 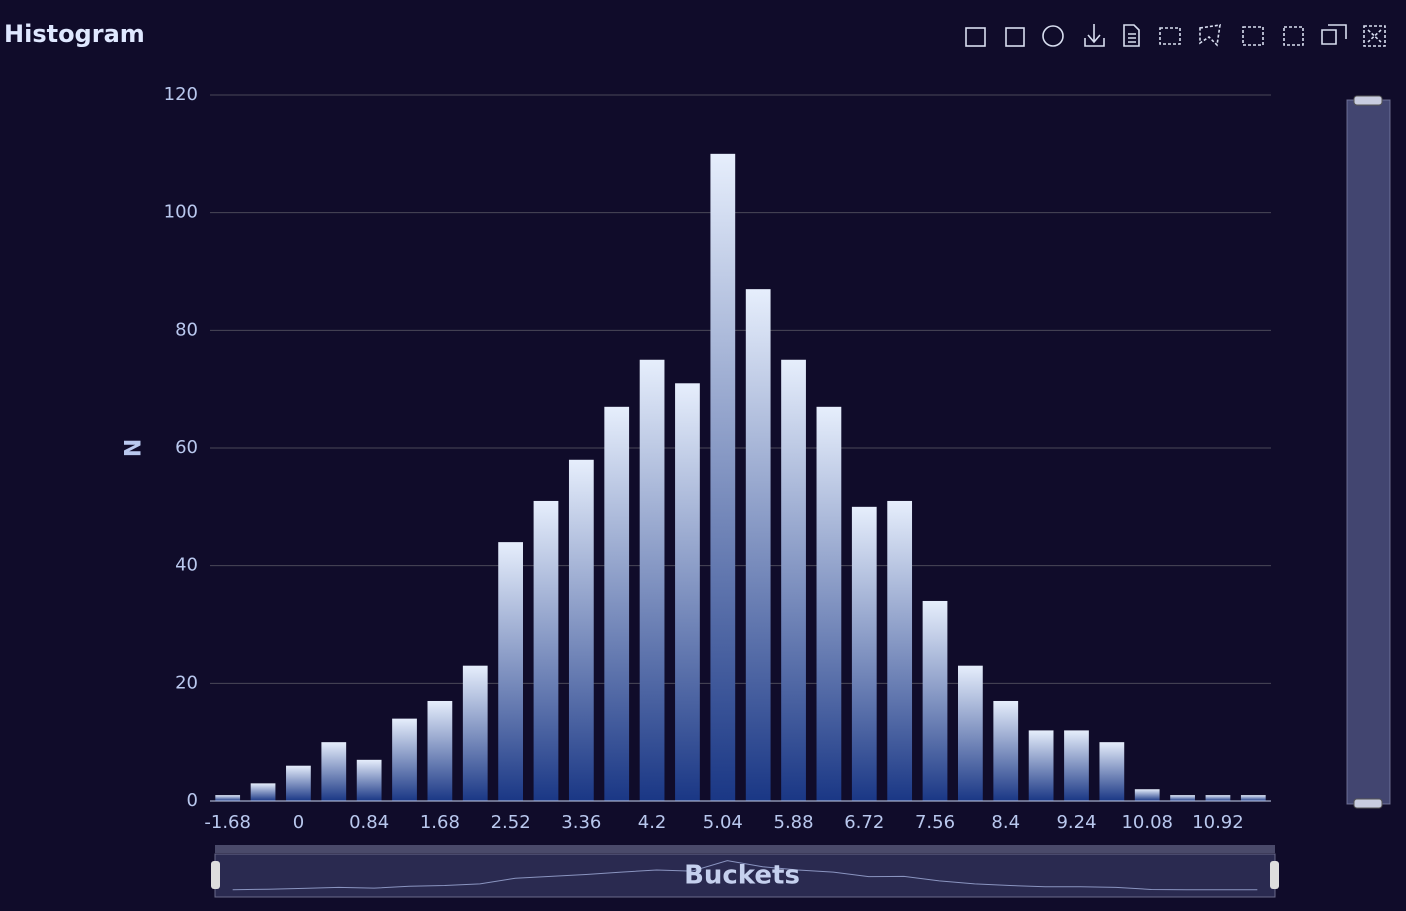 What do you see at coordinates (745, 849) in the screenshot?
I see `slider-bar` at bounding box center [745, 849].